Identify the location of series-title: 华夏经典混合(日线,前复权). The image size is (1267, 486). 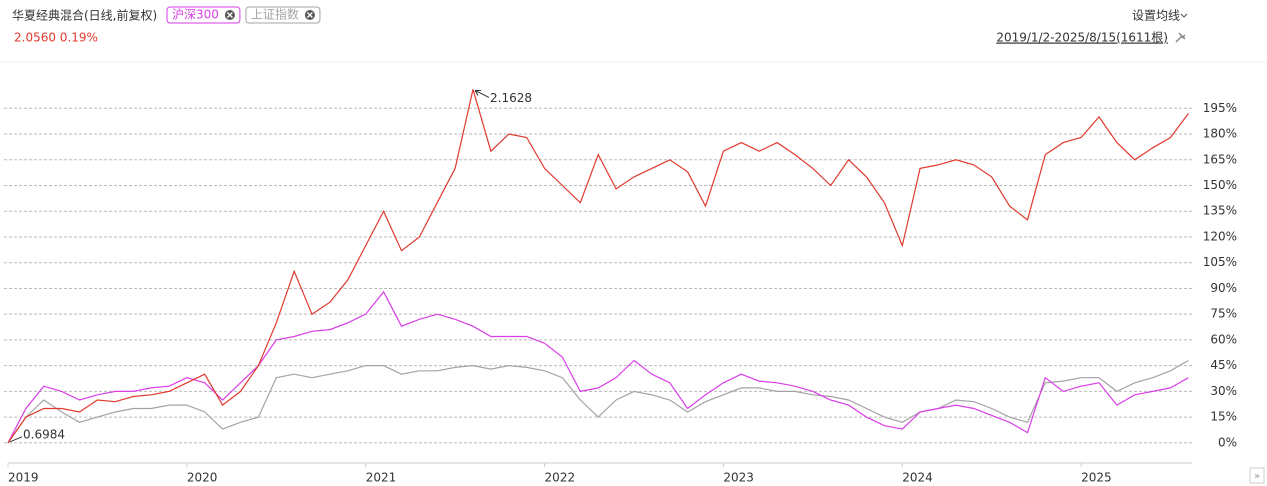
(84, 15).